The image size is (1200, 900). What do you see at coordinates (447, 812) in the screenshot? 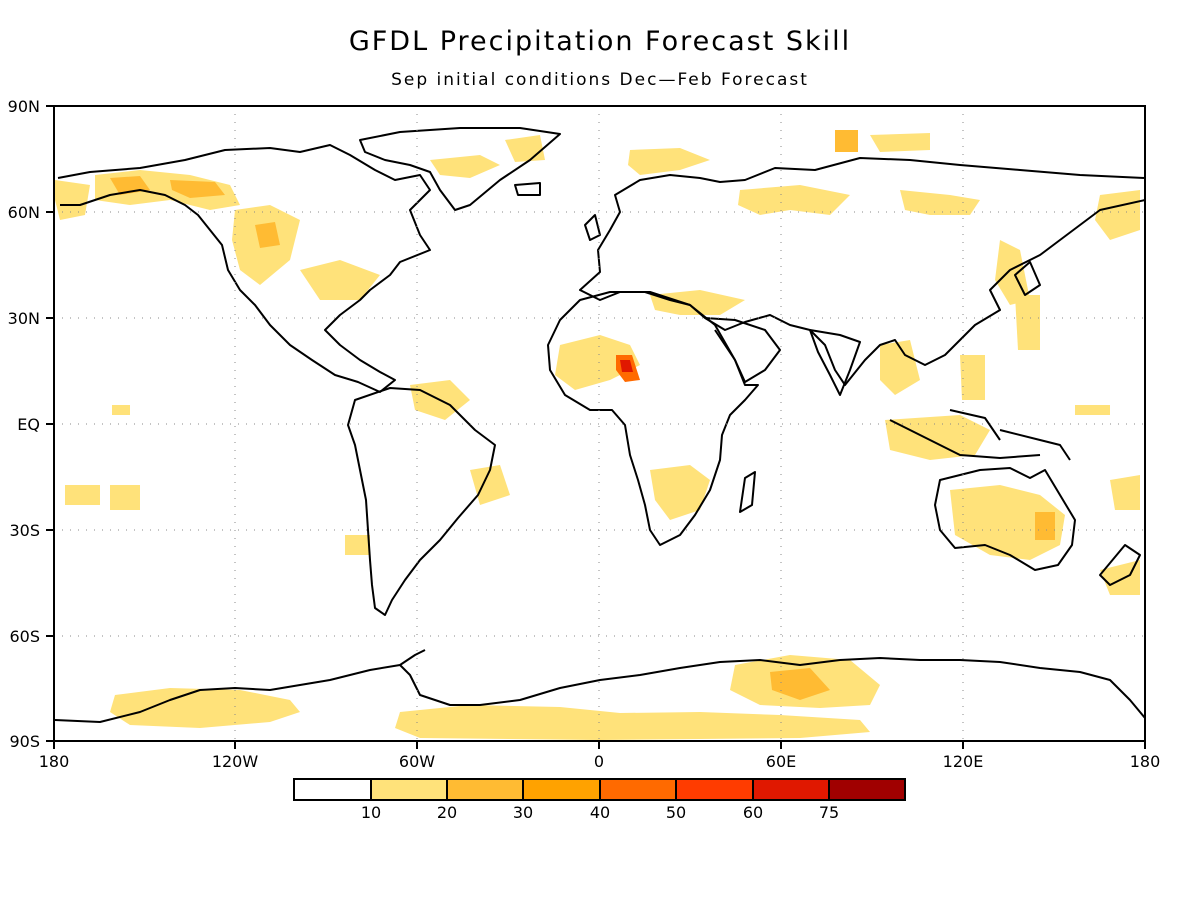
I see `legend-label-20: 20` at bounding box center [447, 812].